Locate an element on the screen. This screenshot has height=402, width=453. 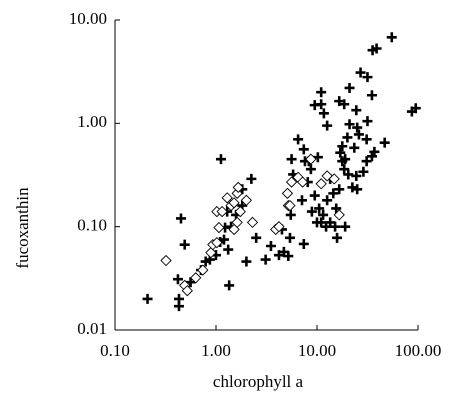
y-axis-label: fucoxanthin is located at coordinates (22, 228).